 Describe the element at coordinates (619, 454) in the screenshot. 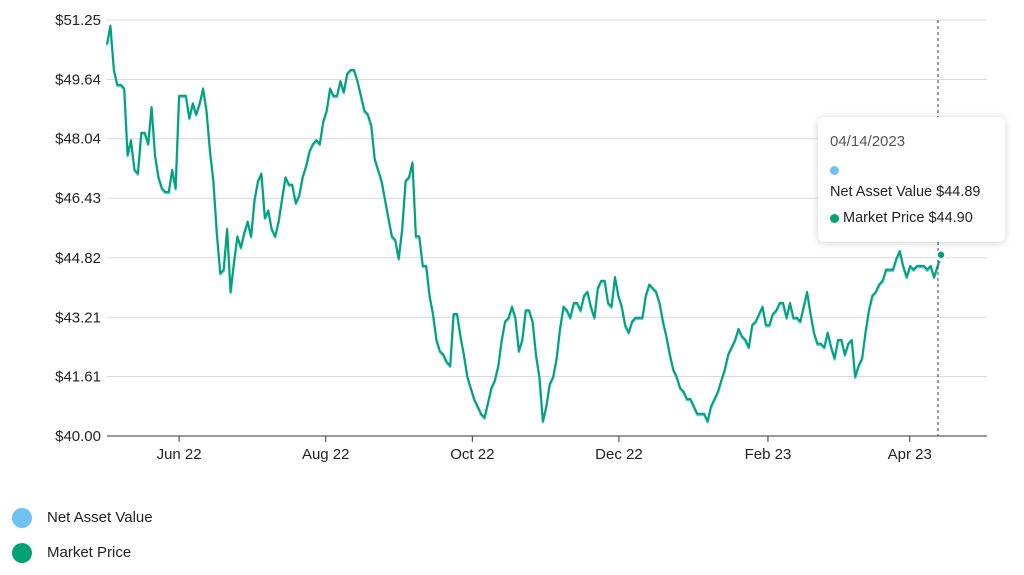

I see `x-tick-label: Dec 22` at that location.